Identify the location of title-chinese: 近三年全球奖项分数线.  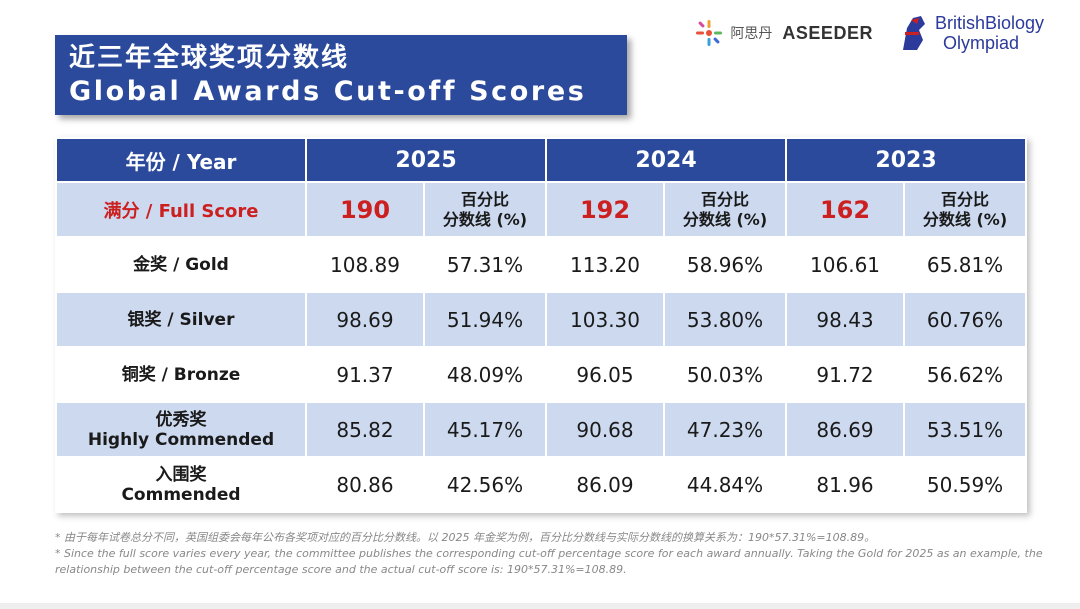
(209, 58).